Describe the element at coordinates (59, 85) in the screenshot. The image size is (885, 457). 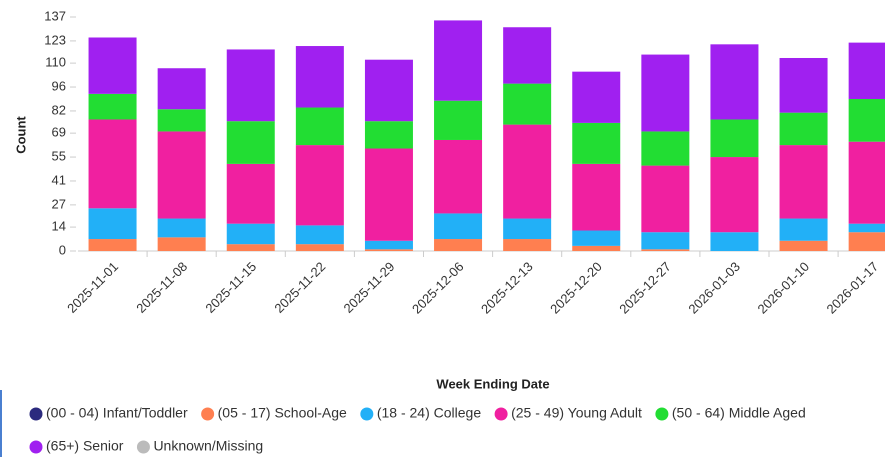
I see `y-tick-label: 96` at that location.